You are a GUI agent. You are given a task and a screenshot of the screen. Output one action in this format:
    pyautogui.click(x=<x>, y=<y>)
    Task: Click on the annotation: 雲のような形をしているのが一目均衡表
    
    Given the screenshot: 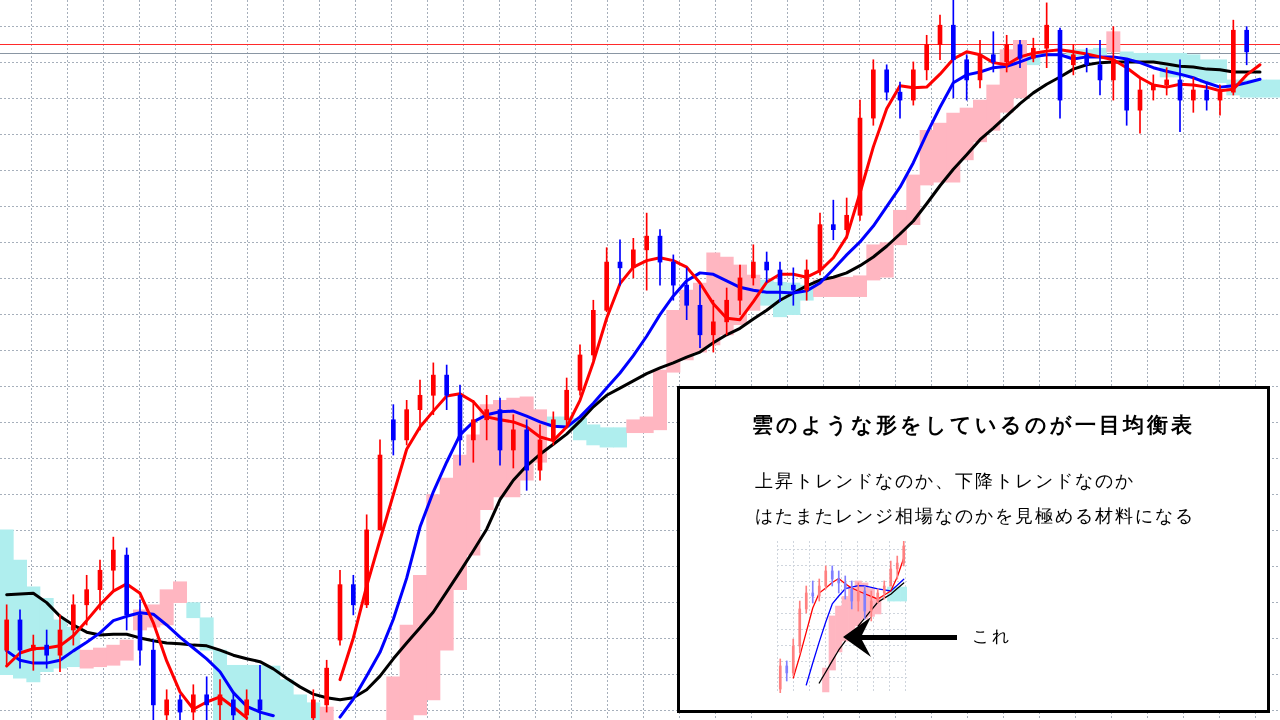 What is the action you would take?
    pyautogui.click(x=973, y=425)
    